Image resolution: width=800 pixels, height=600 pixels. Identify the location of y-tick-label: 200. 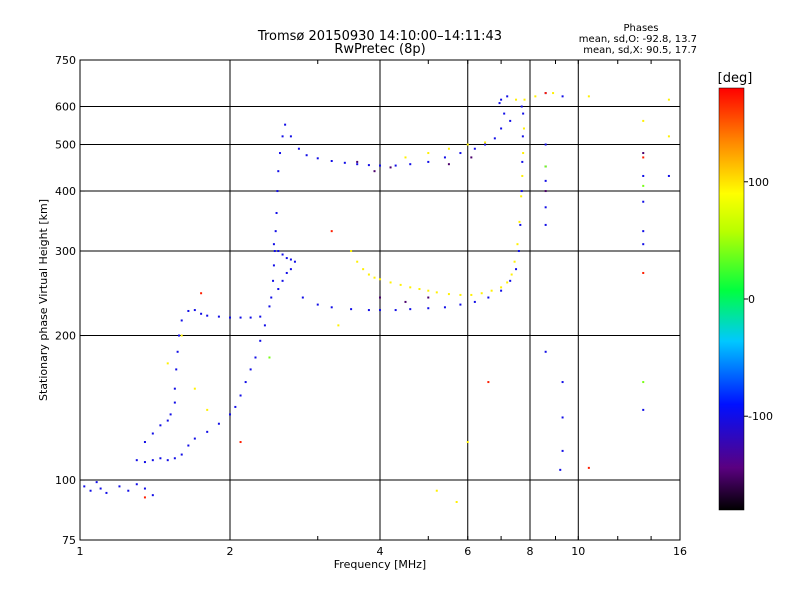
(65, 336).